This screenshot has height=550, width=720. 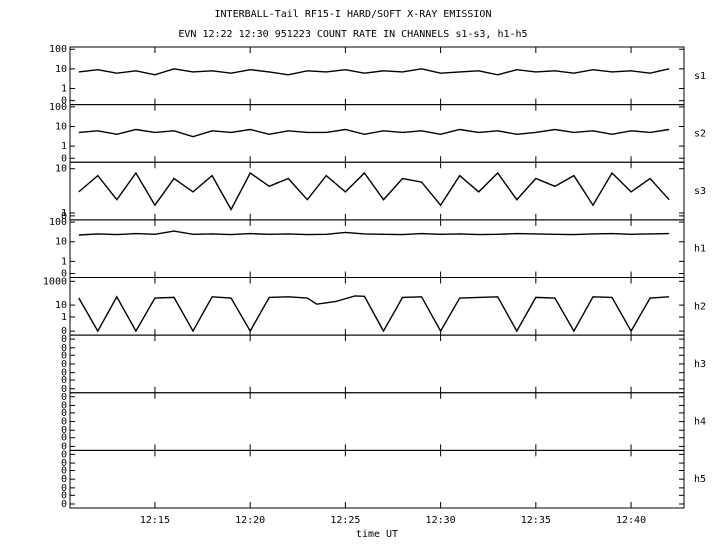 I want to click on y-tick-label: 1000, so click(x=55, y=281).